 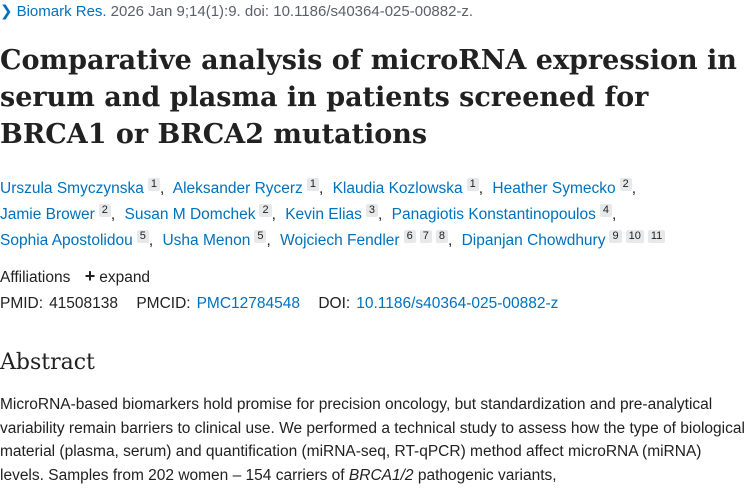 I want to click on abstract-heading: Abstract, so click(x=47, y=362).